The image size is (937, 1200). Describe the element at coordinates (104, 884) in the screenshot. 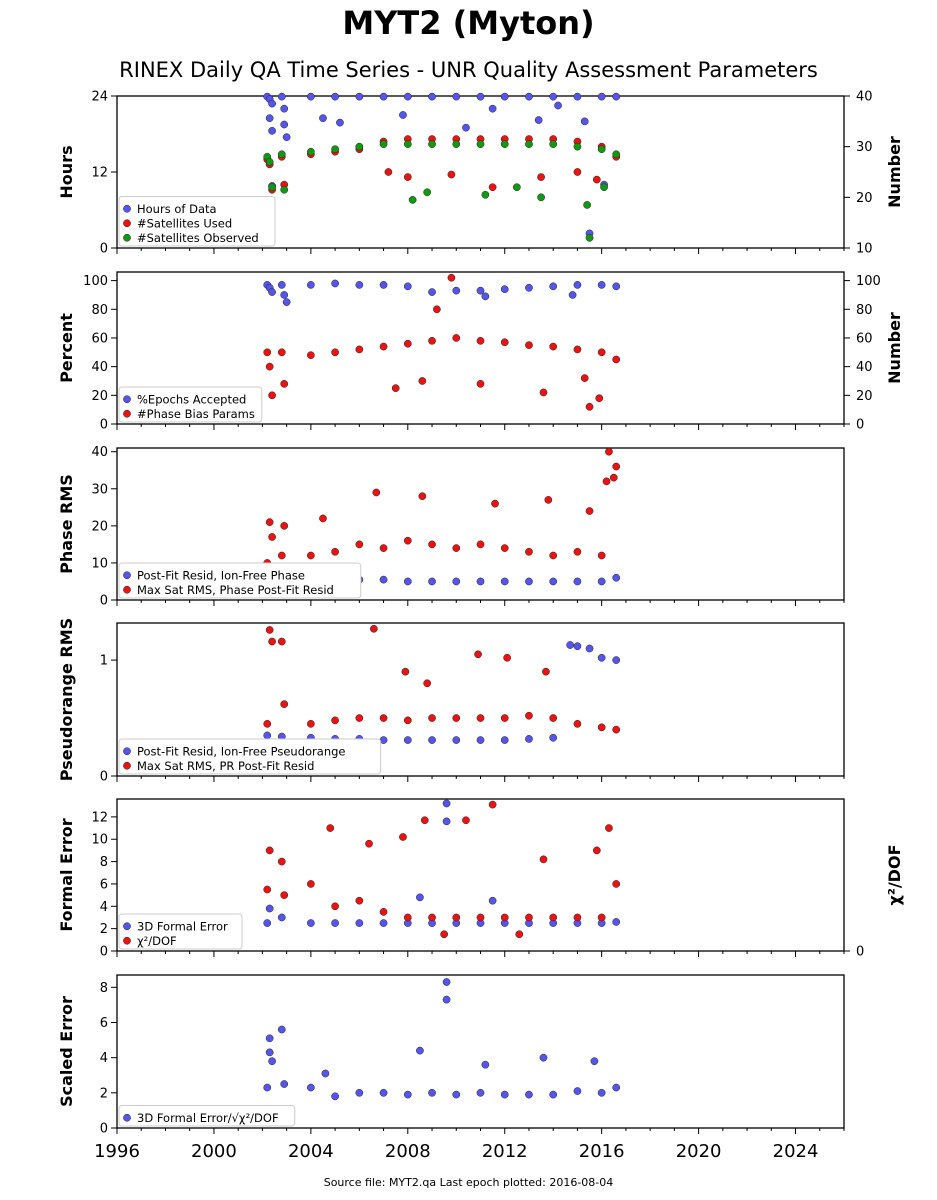

I see `y-tick-label: 6` at that location.